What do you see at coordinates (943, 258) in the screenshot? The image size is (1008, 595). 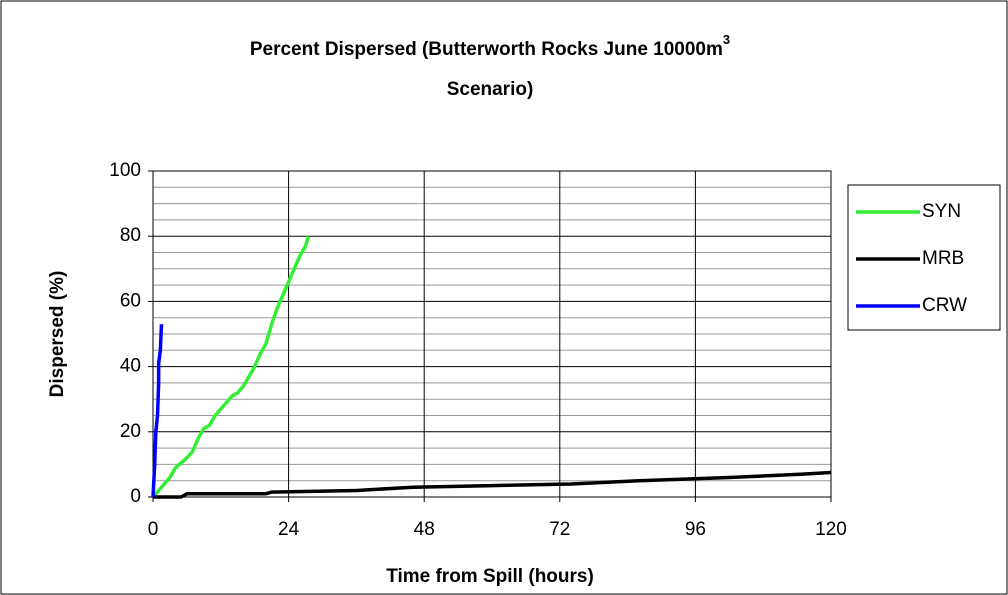 I see `legend-label: MRB` at bounding box center [943, 258].